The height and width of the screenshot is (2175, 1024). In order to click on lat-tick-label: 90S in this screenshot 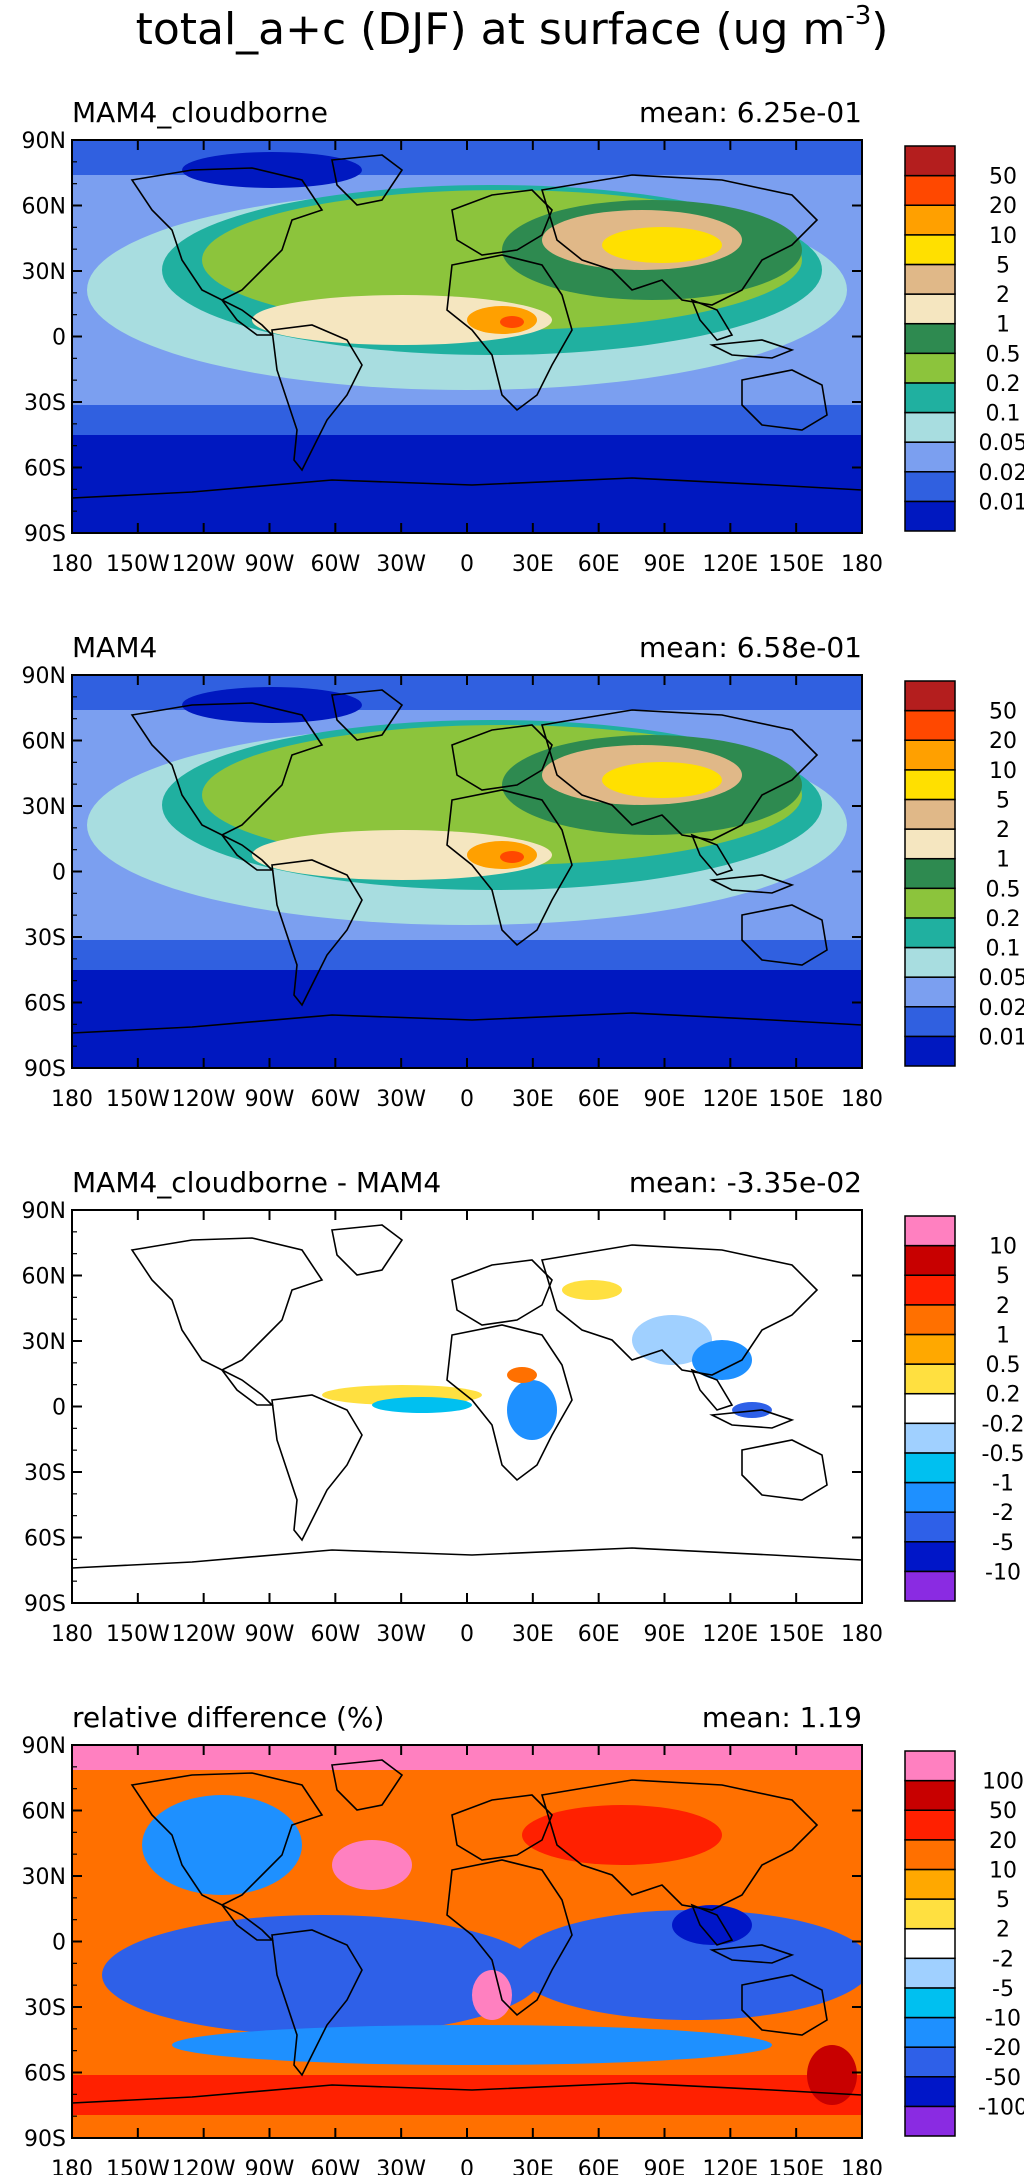, I will do `click(45, 1069)`.